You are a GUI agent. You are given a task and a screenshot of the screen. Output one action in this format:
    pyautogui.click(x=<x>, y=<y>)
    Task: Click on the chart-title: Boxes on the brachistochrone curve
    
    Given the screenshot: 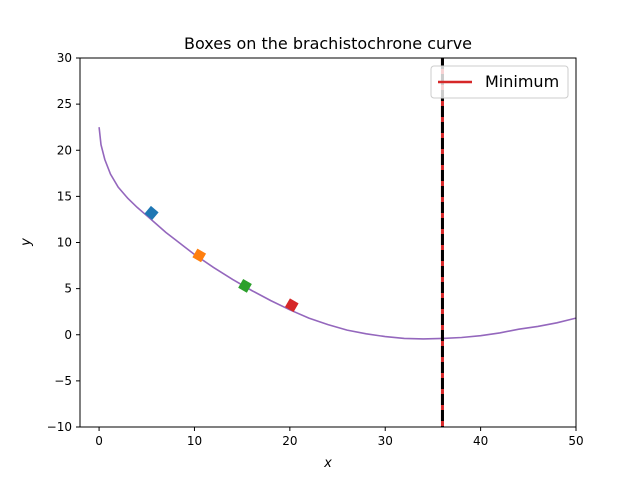 What is the action you would take?
    pyautogui.click(x=328, y=43)
    